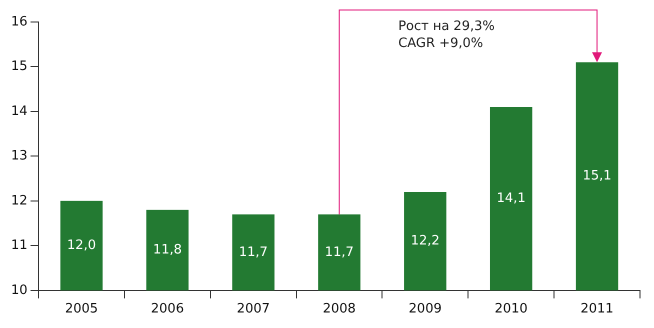 This screenshot has height=328, width=654. I want to click on data-label: 15,1, so click(597, 176).